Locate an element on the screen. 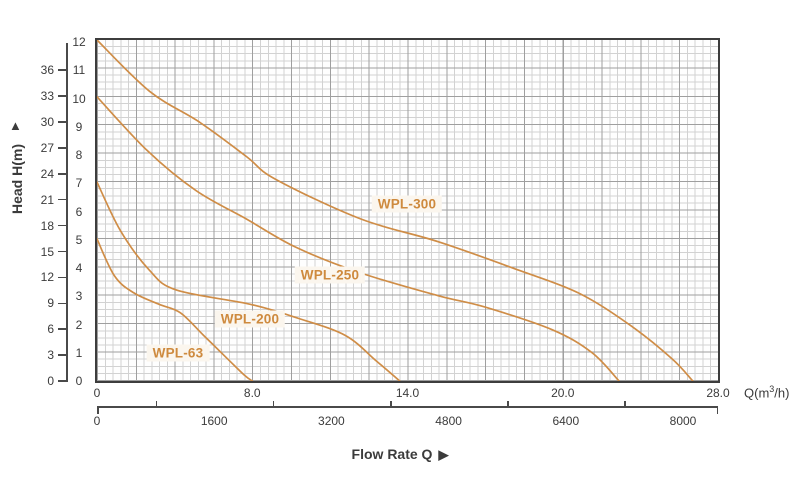 The image size is (800, 486). x-axis-2-tick-label: 6400 is located at coordinates (566, 421).